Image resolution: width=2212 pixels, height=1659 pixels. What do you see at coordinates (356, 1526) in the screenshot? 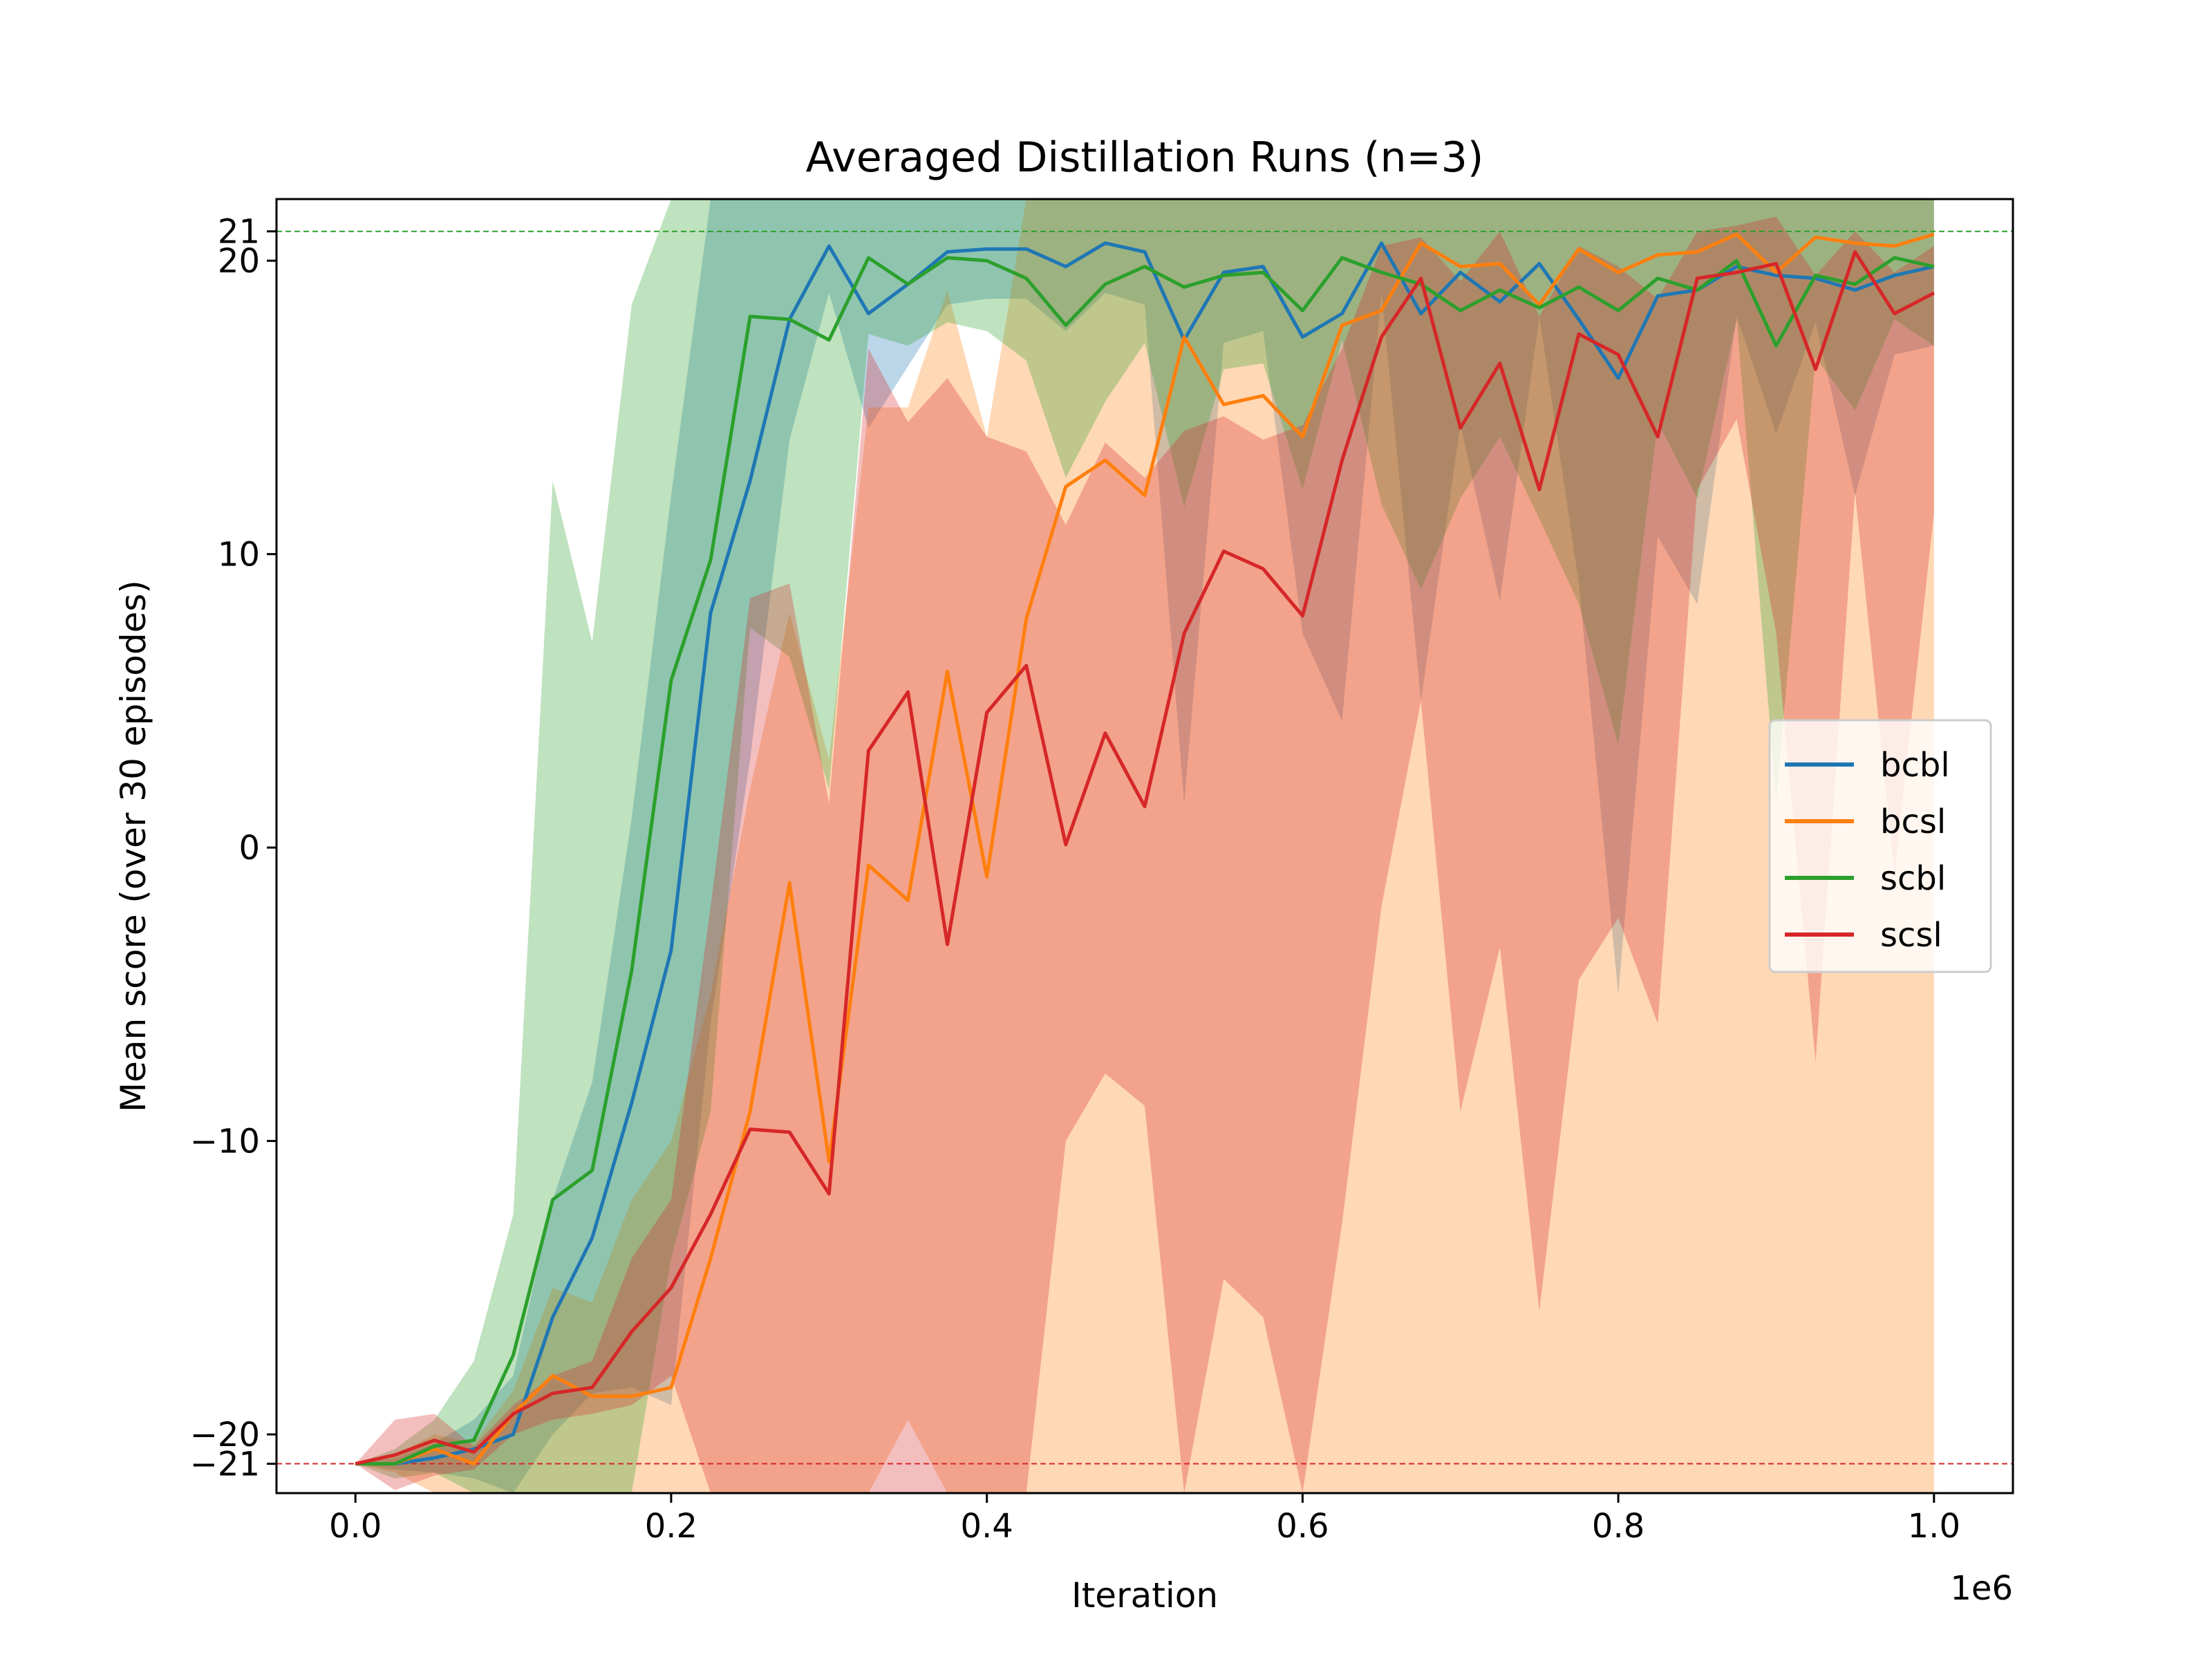
I see `x-tick-label: 0.0` at bounding box center [356, 1526].